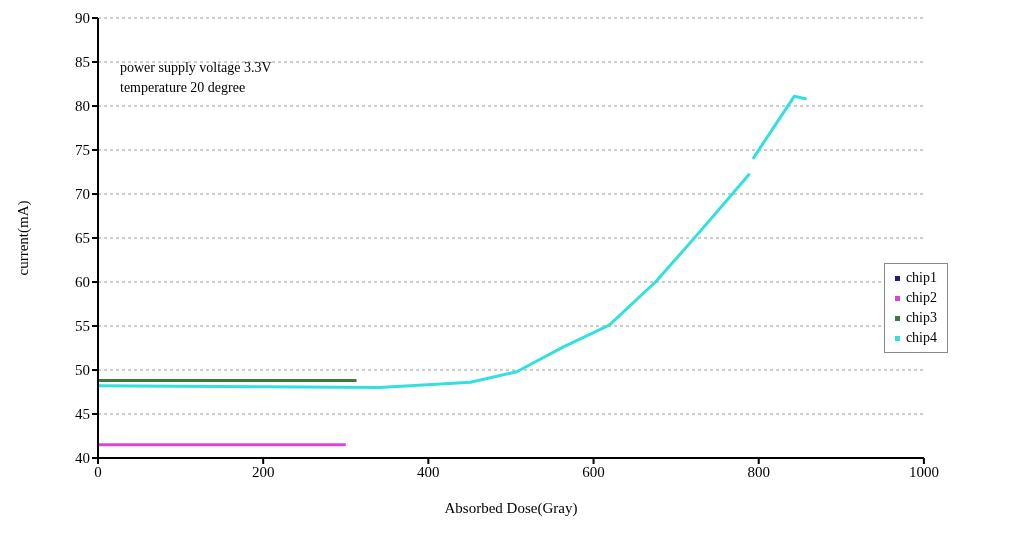 The image size is (1030, 558). What do you see at coordinates (921, 338) in the screenshot?
I see `legend-label: chip4` at bounding box center [921, 338].